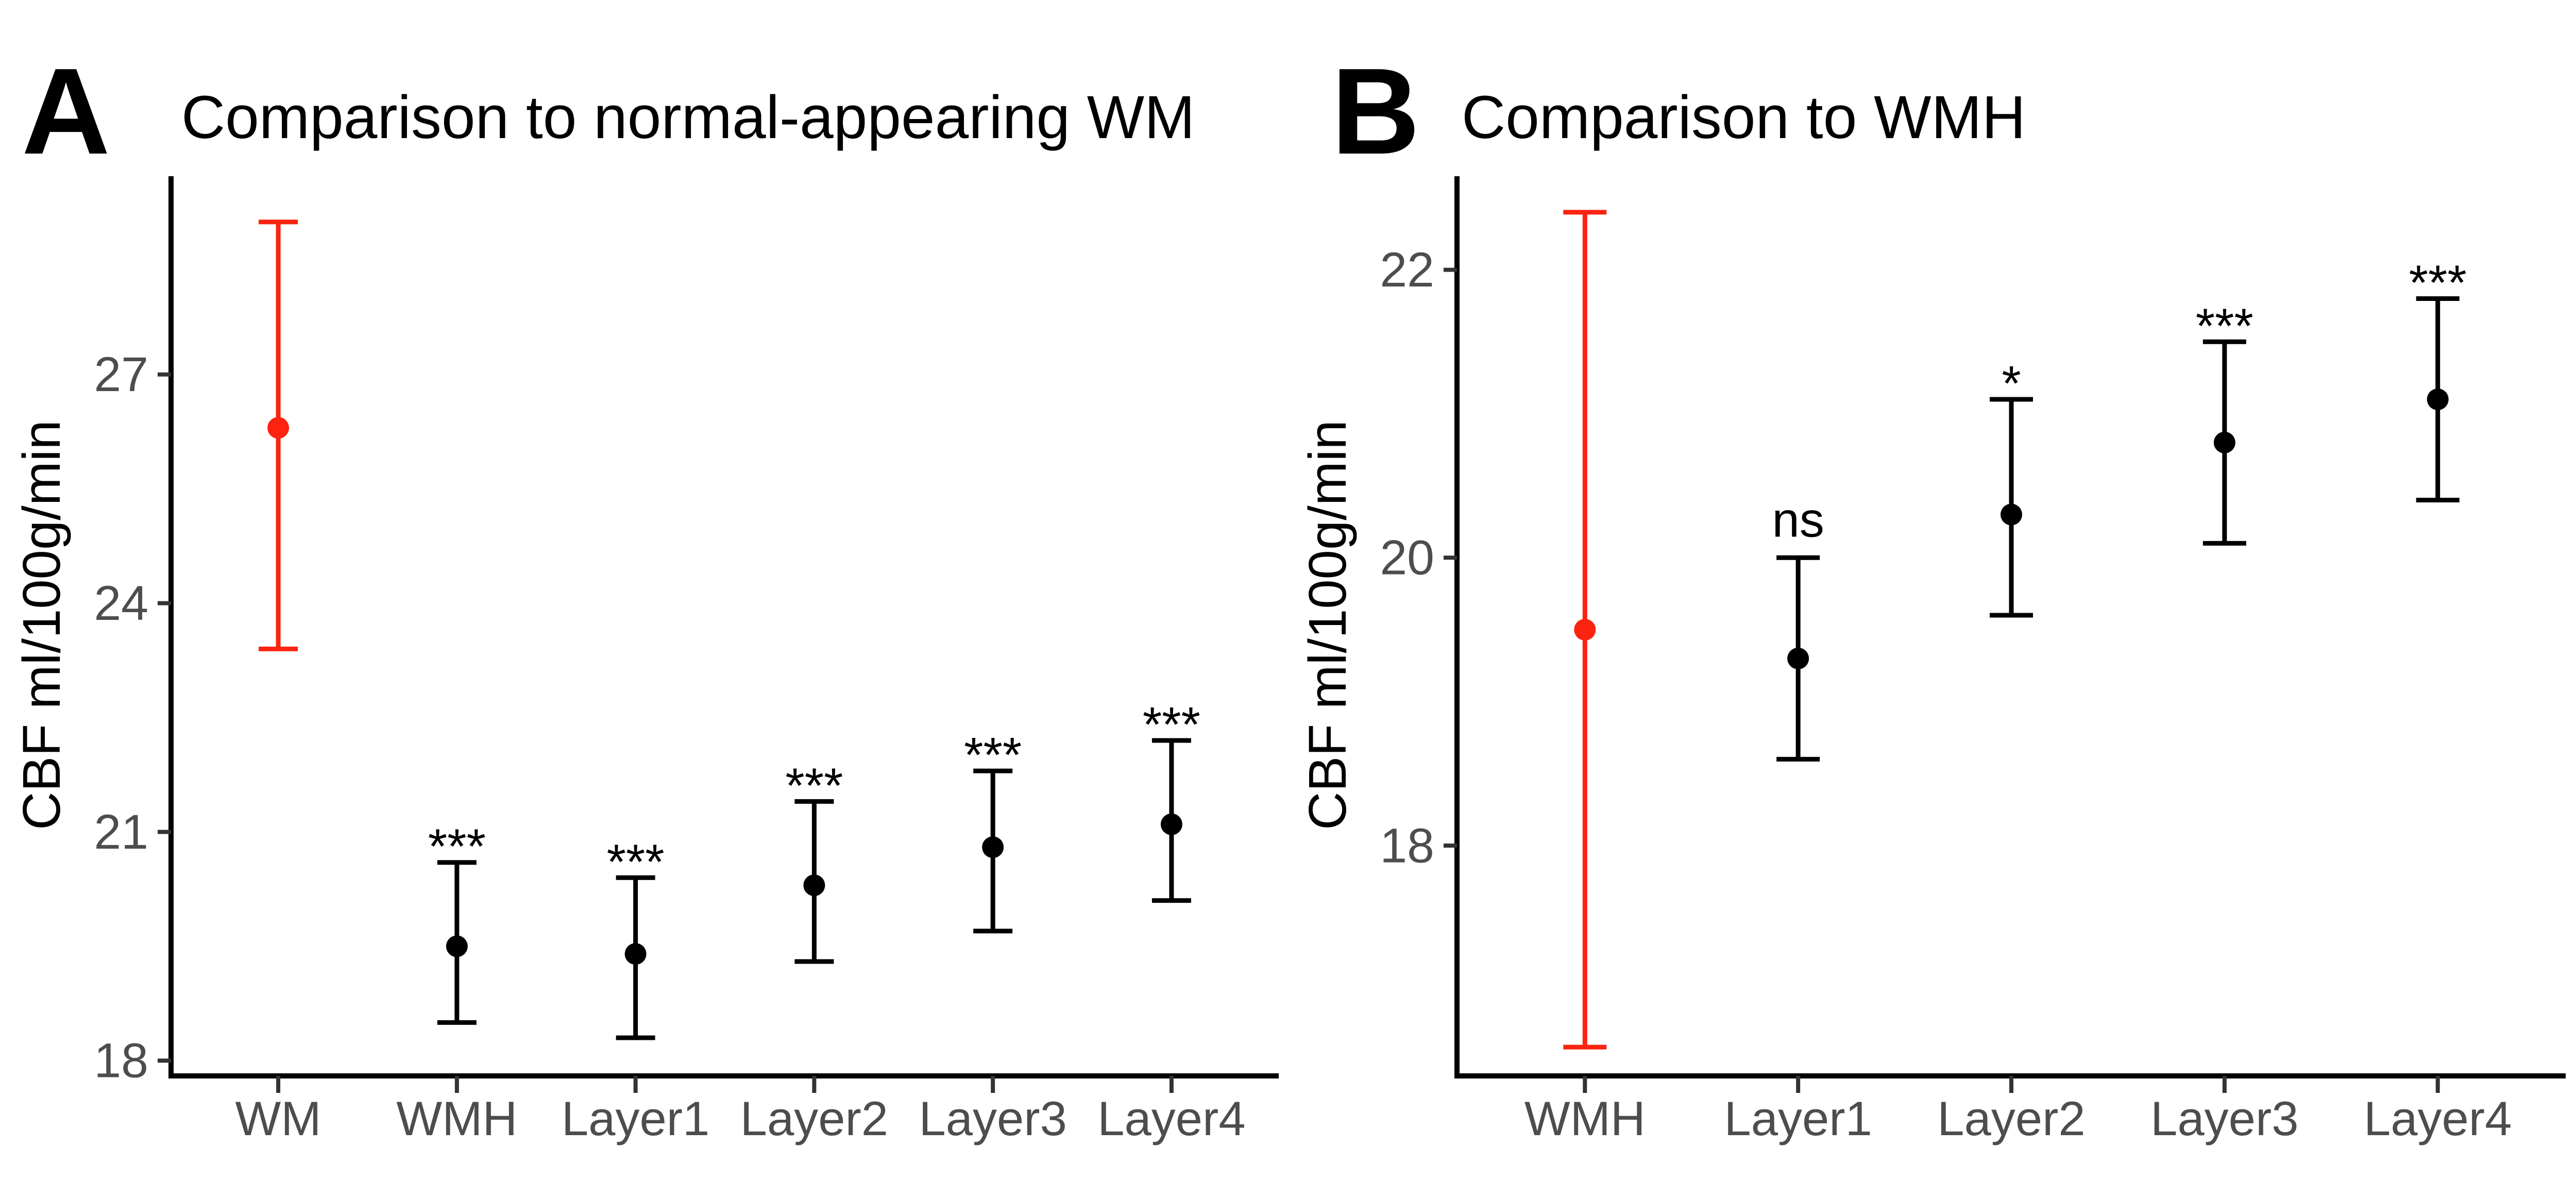 The height and width of the screenshot is (1197, 2576). Describe the element at coordinates (121, 375) in the screenshot. I see `y-tick-label: 27` at that location.